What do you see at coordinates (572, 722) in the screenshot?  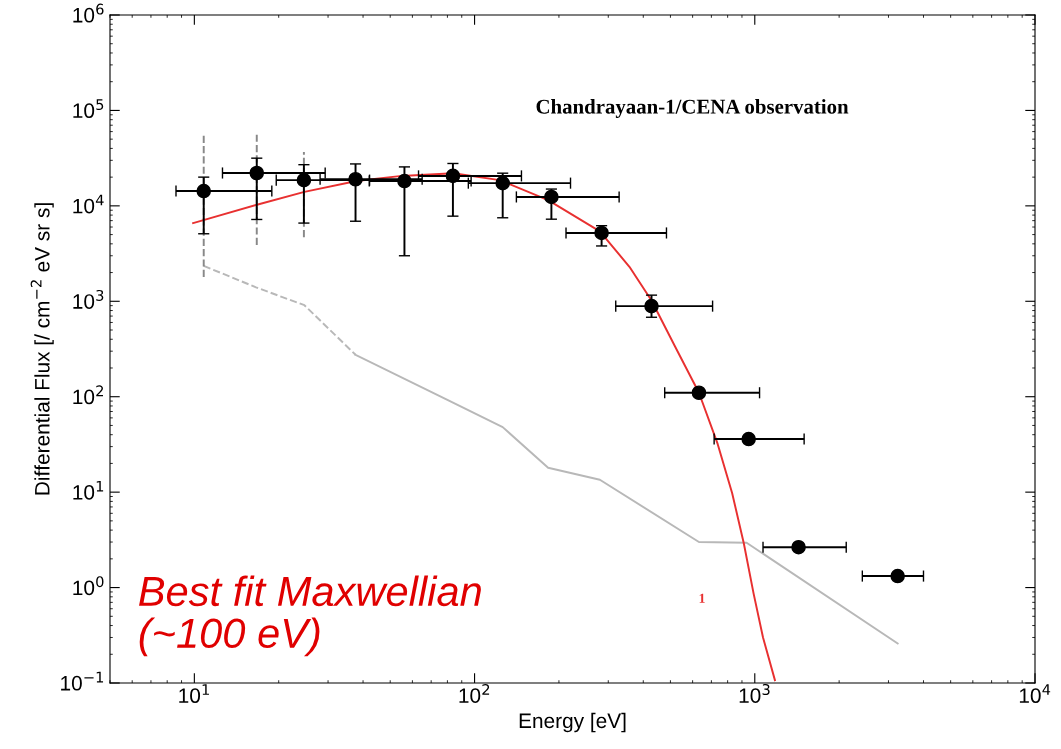 I see `x-axis-title: Energy [eV]` at bounding box center [572, 722].